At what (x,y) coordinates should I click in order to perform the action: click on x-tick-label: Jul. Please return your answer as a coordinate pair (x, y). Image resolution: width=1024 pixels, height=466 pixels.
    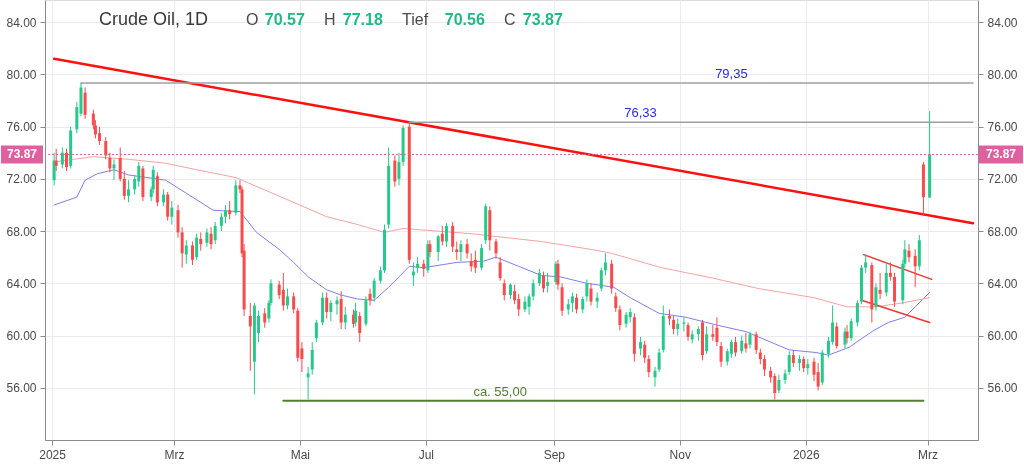
    Looking at the image, I should click on (426, 454).